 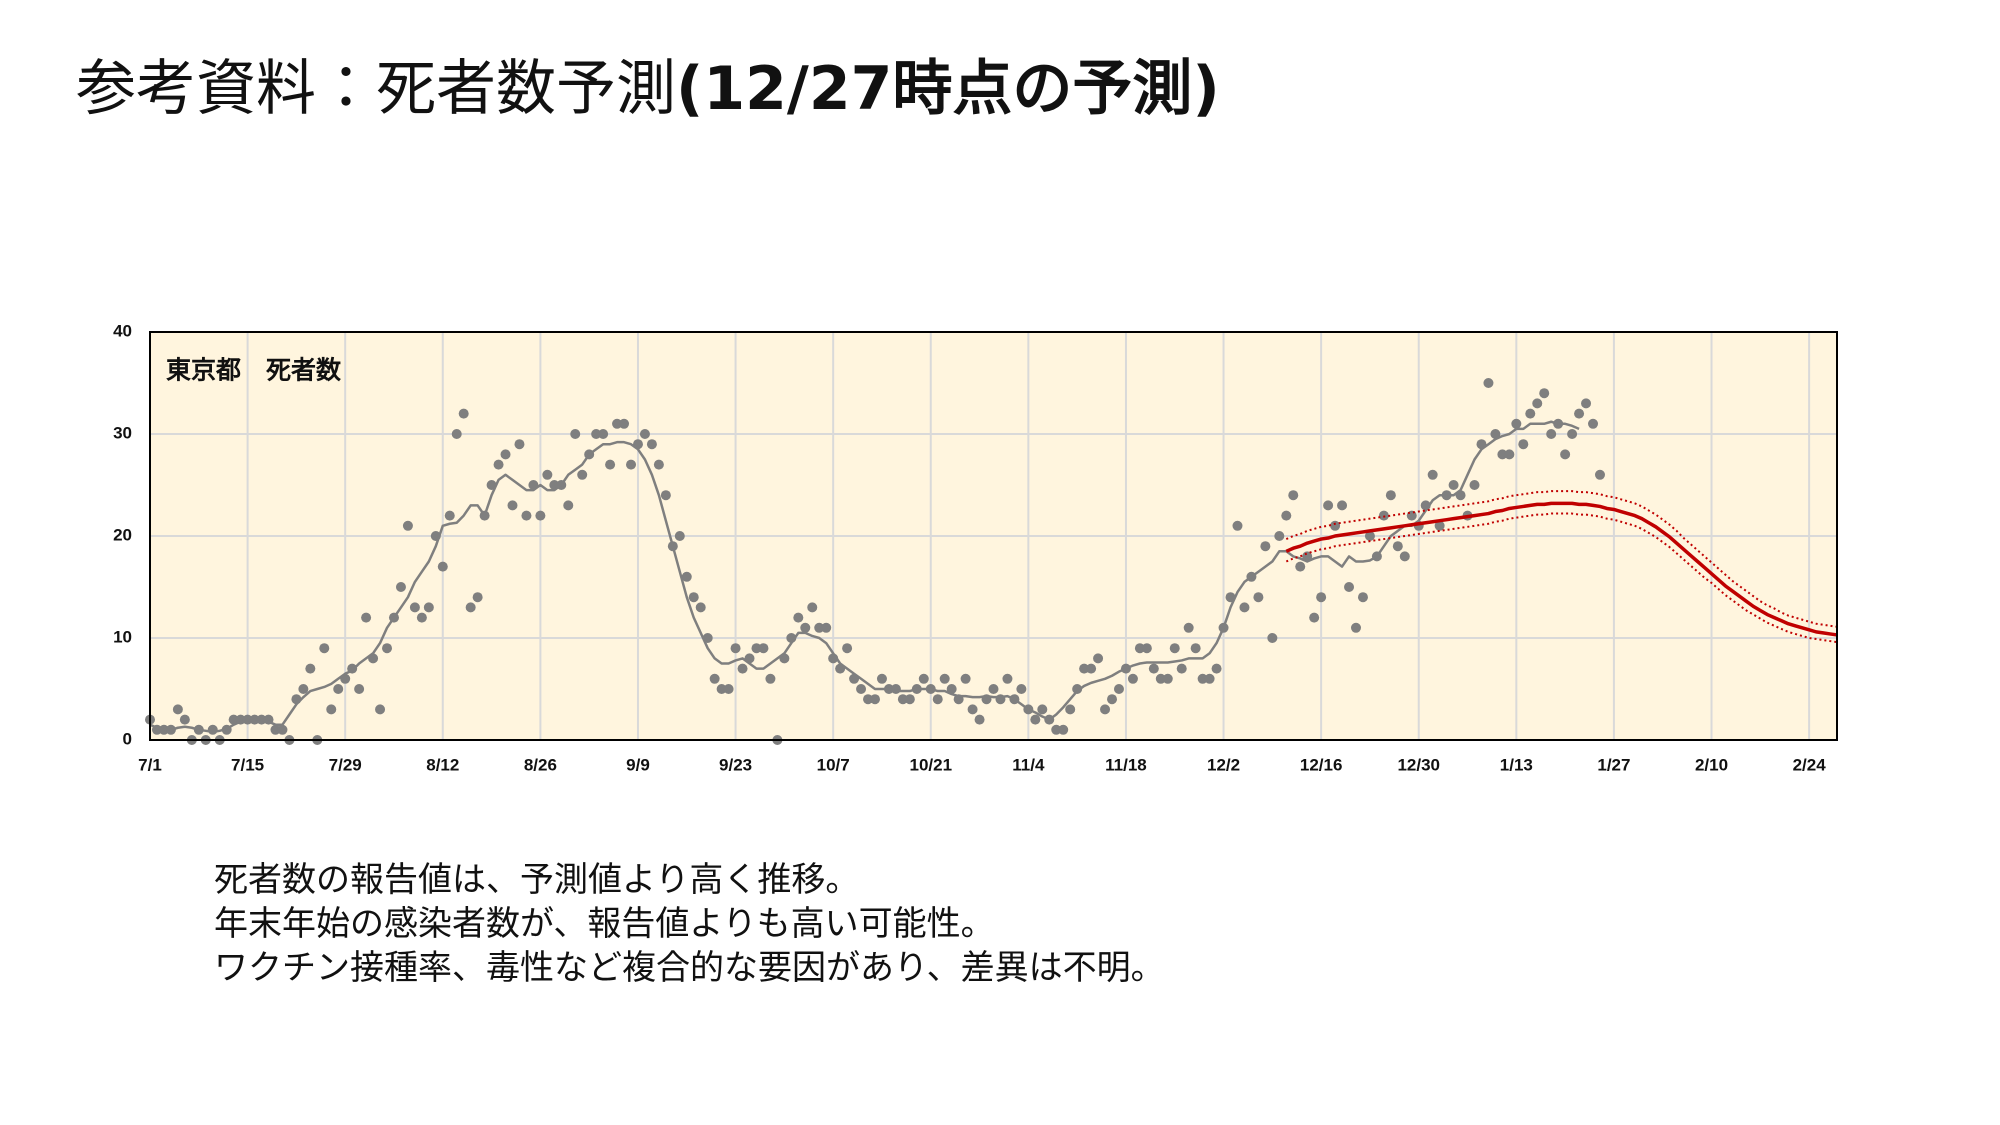 I want to click on title-bold-text: (12/27時点の予測), so click(x=948, y=89).